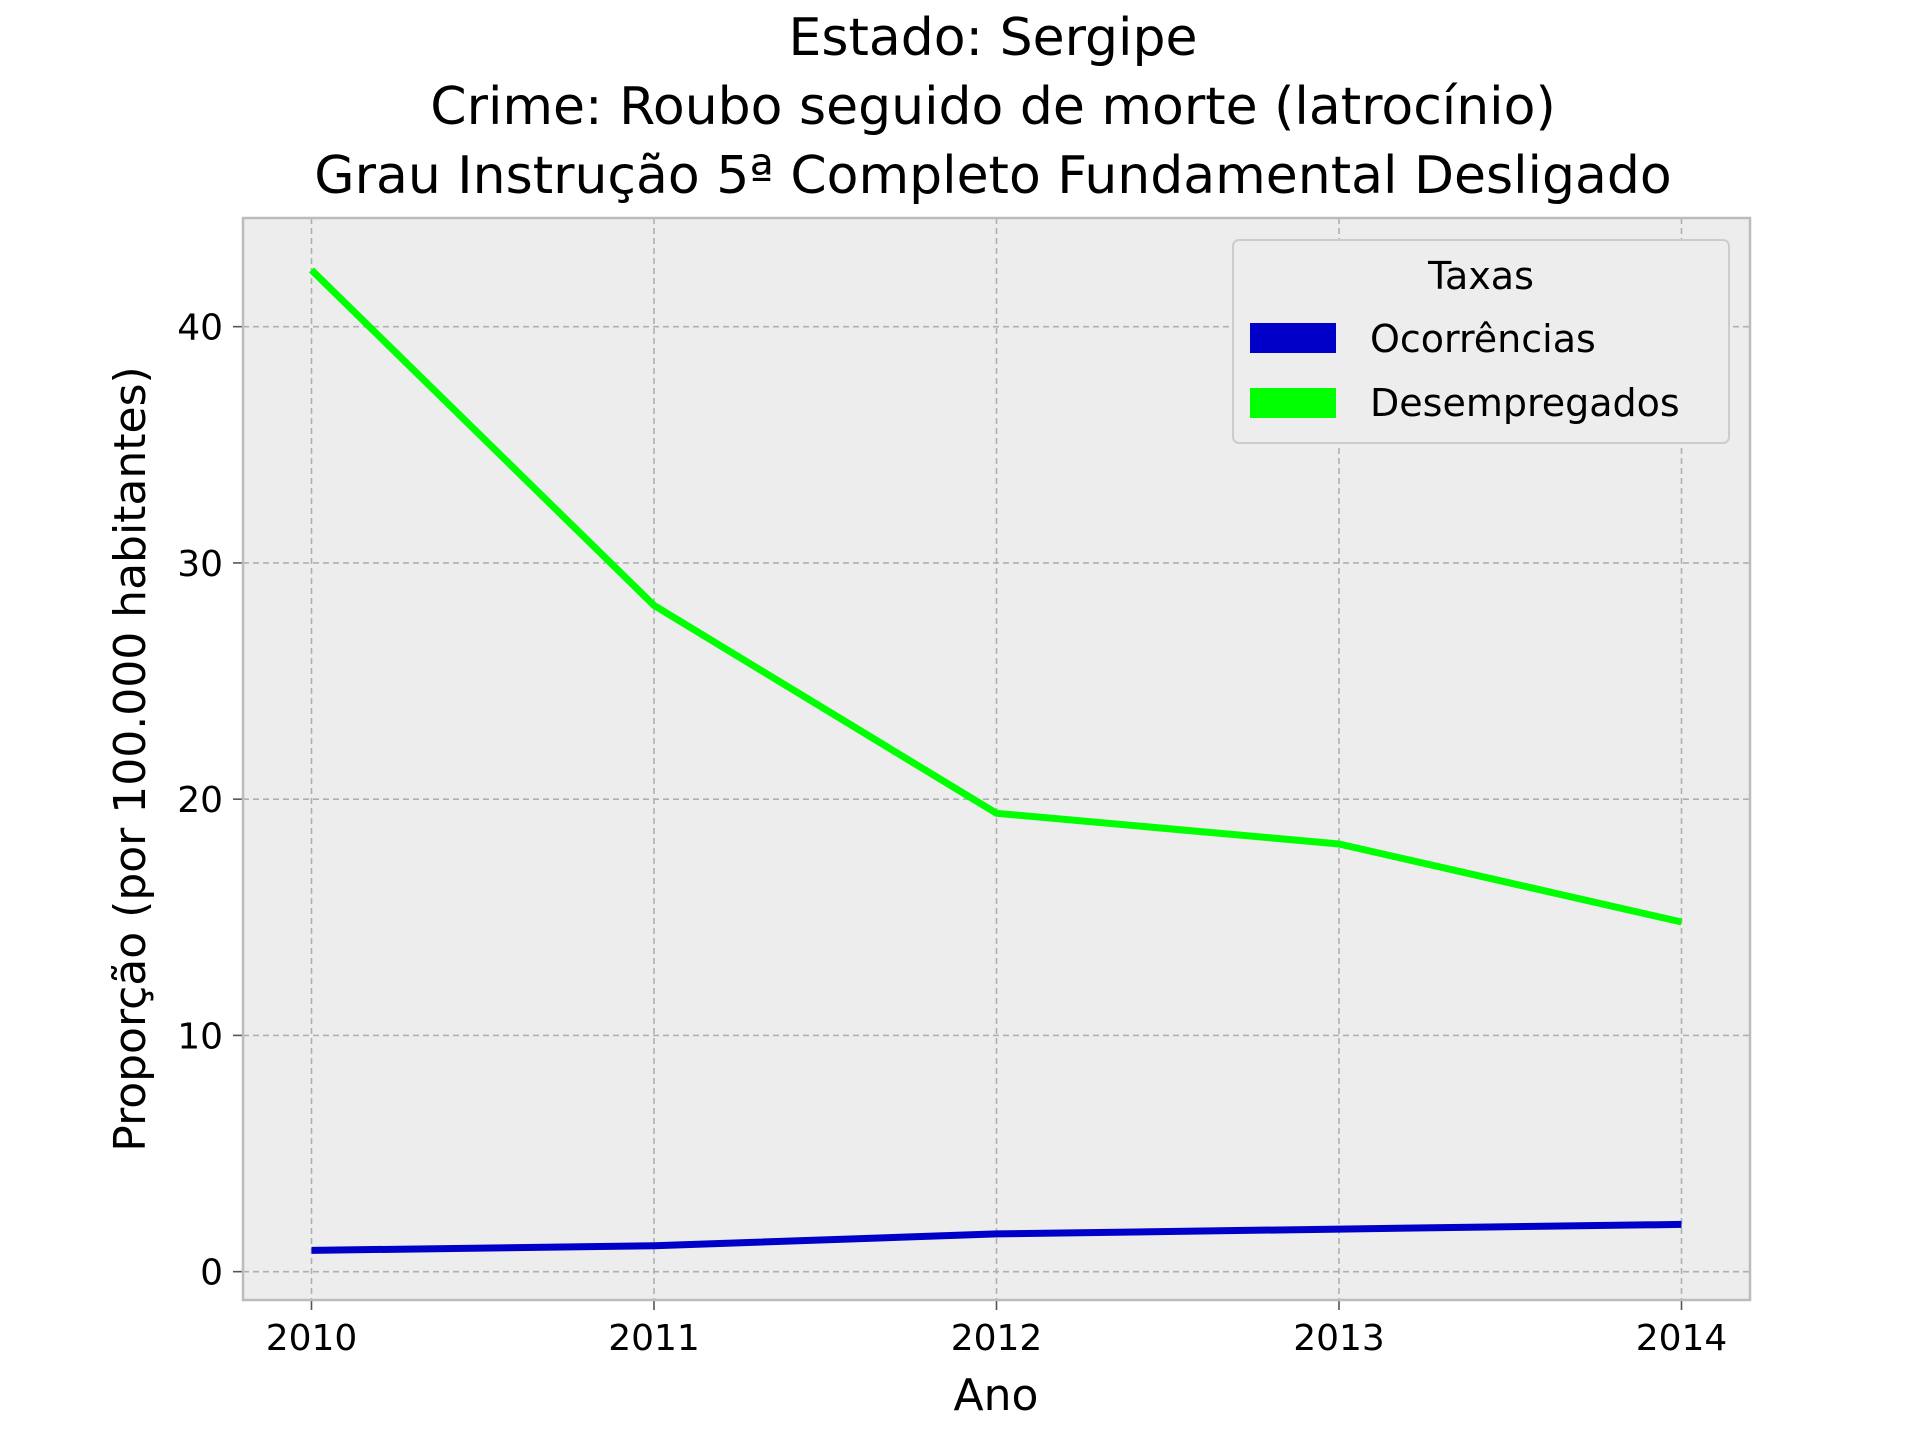 The image size is (1920, 1440). Describe the element at coordinates (1682, 1338) in the screenshot. I see `x-tick-label: 2014` at that location.